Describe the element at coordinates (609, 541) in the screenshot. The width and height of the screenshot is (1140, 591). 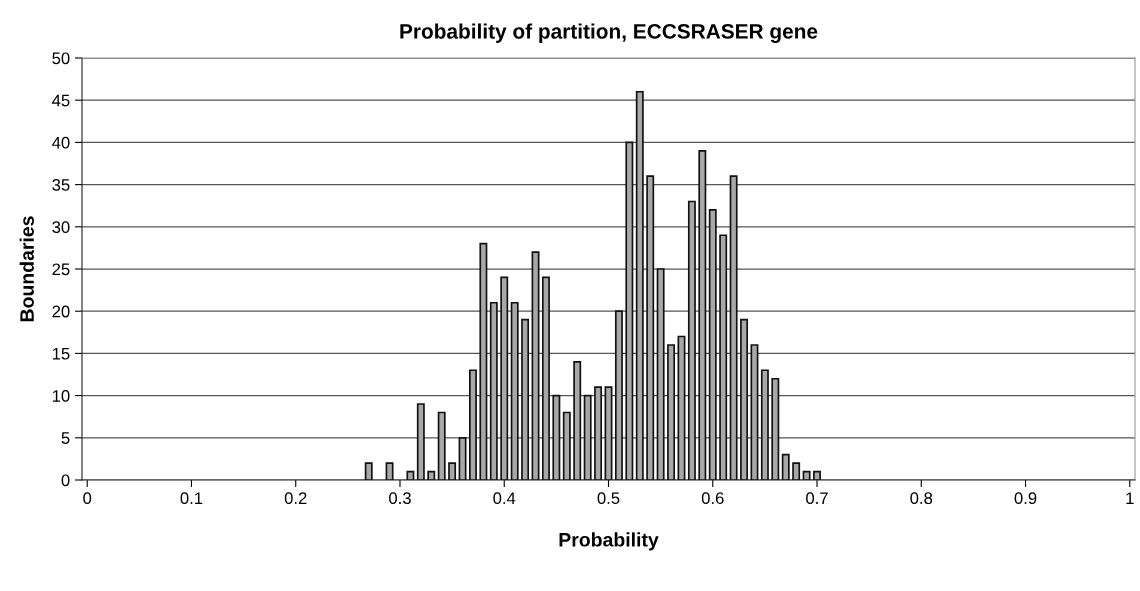
I see `x-axis-title: Probability` at that location.